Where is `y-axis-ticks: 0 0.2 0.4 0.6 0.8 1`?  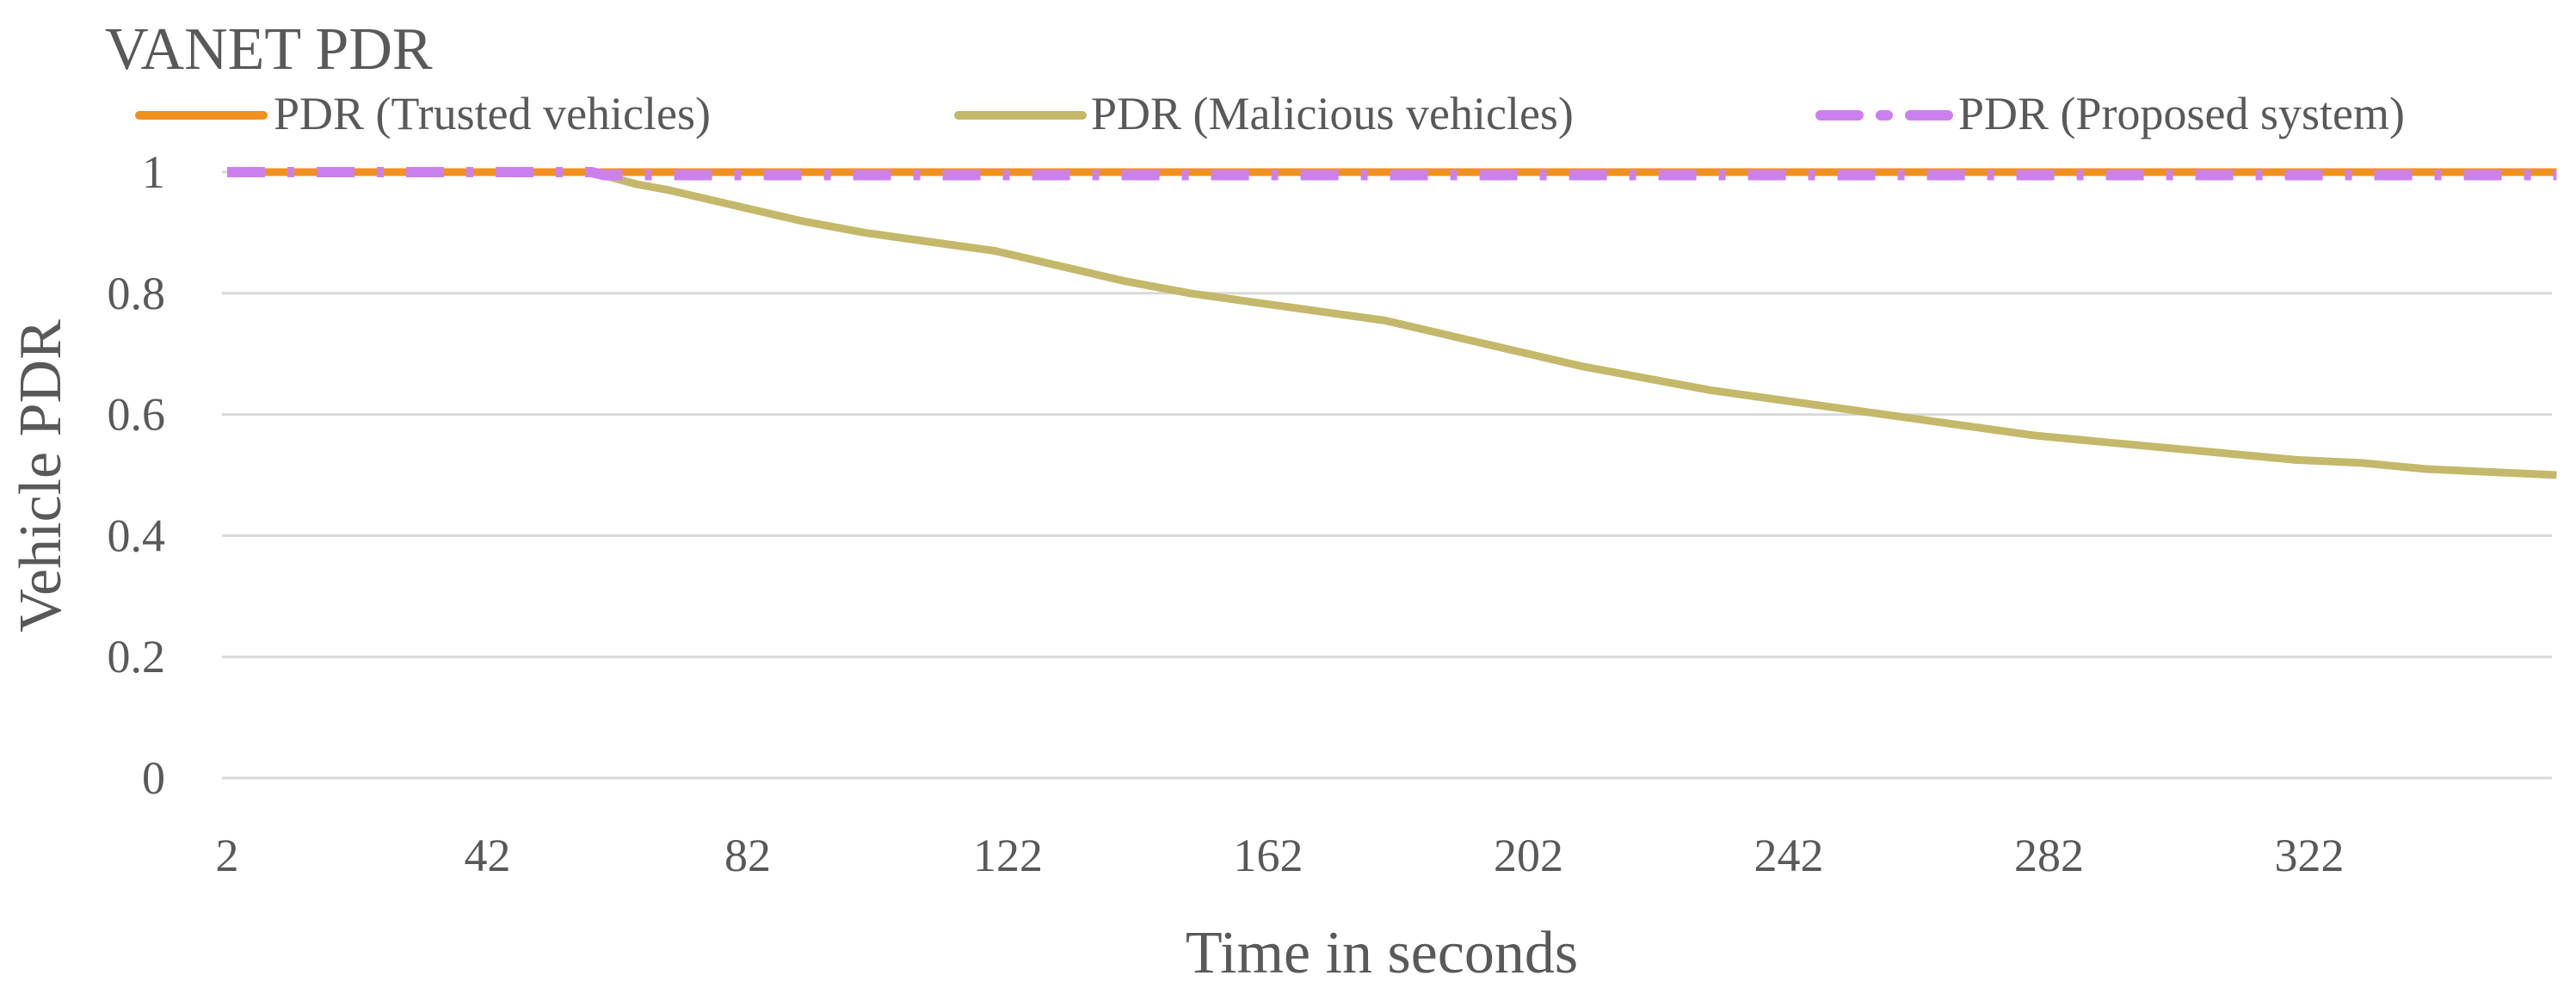
y-axis-ticks: 0 0.2 0.4 0.6 0.8 1 is located at coordinates (137, 475).